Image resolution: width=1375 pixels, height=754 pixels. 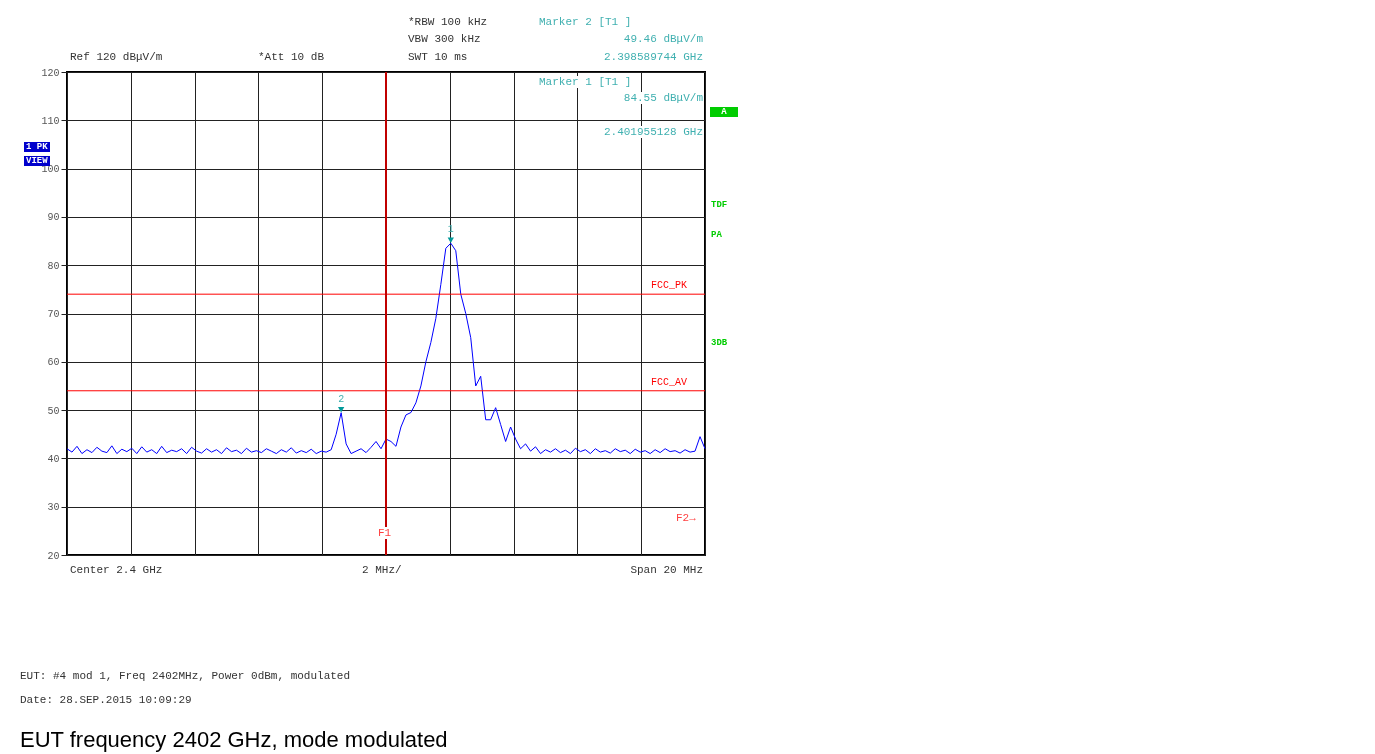 What do you see at coordinates (50, 121) in the screenshot?
I see `y-tick-label: 110` at bounding box center [50, 121].